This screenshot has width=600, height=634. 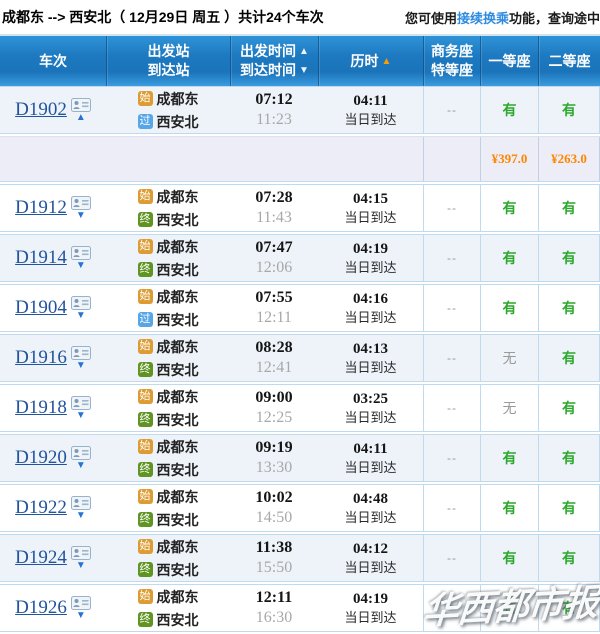 What do you see at coordinates (370, 199) in the screenshot?
I see `duration: 04:15` at bounding box center [370, 199].